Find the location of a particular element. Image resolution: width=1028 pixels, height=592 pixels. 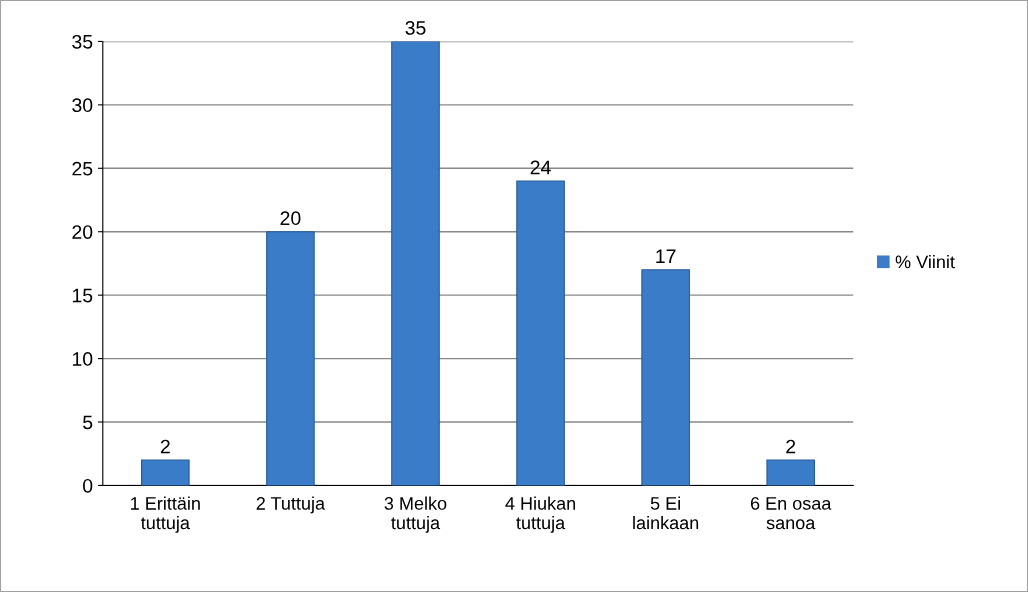

x-tick-label: 2 Tuttuja is located at coordinates (291, 505).